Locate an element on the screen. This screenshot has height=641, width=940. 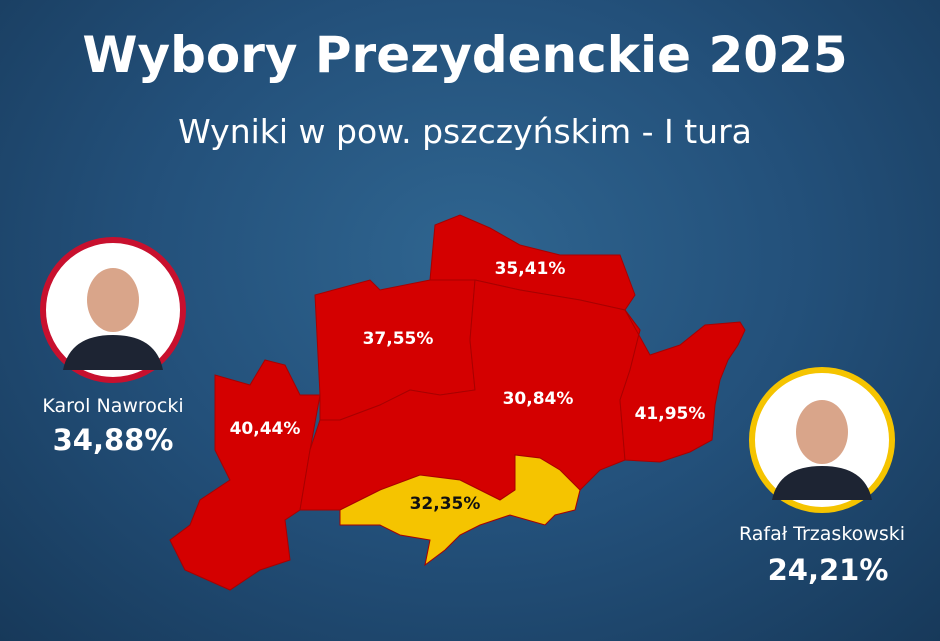
candidate-name: Karol Nawrocki is located at coordinates (112, 406).